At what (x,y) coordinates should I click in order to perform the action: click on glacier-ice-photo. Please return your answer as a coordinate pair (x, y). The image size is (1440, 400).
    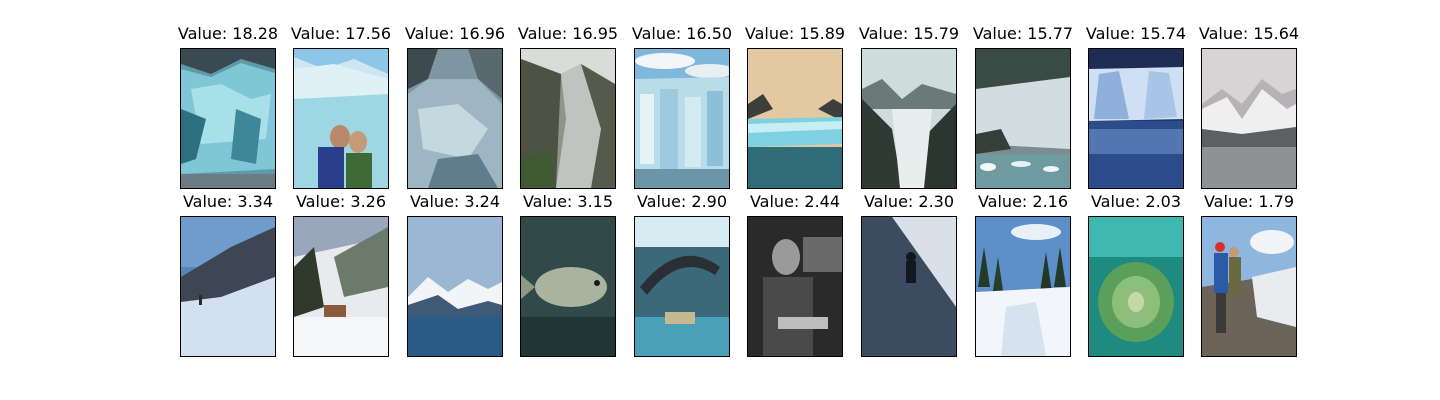
    Looking at the image, I should click on (682, 118).